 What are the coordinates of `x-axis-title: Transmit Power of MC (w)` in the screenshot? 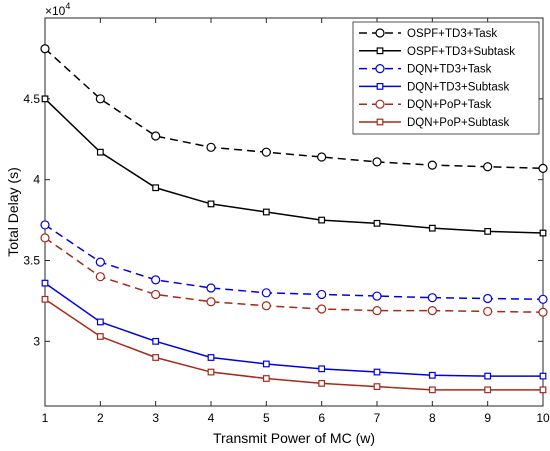 It's located at (294, 438).